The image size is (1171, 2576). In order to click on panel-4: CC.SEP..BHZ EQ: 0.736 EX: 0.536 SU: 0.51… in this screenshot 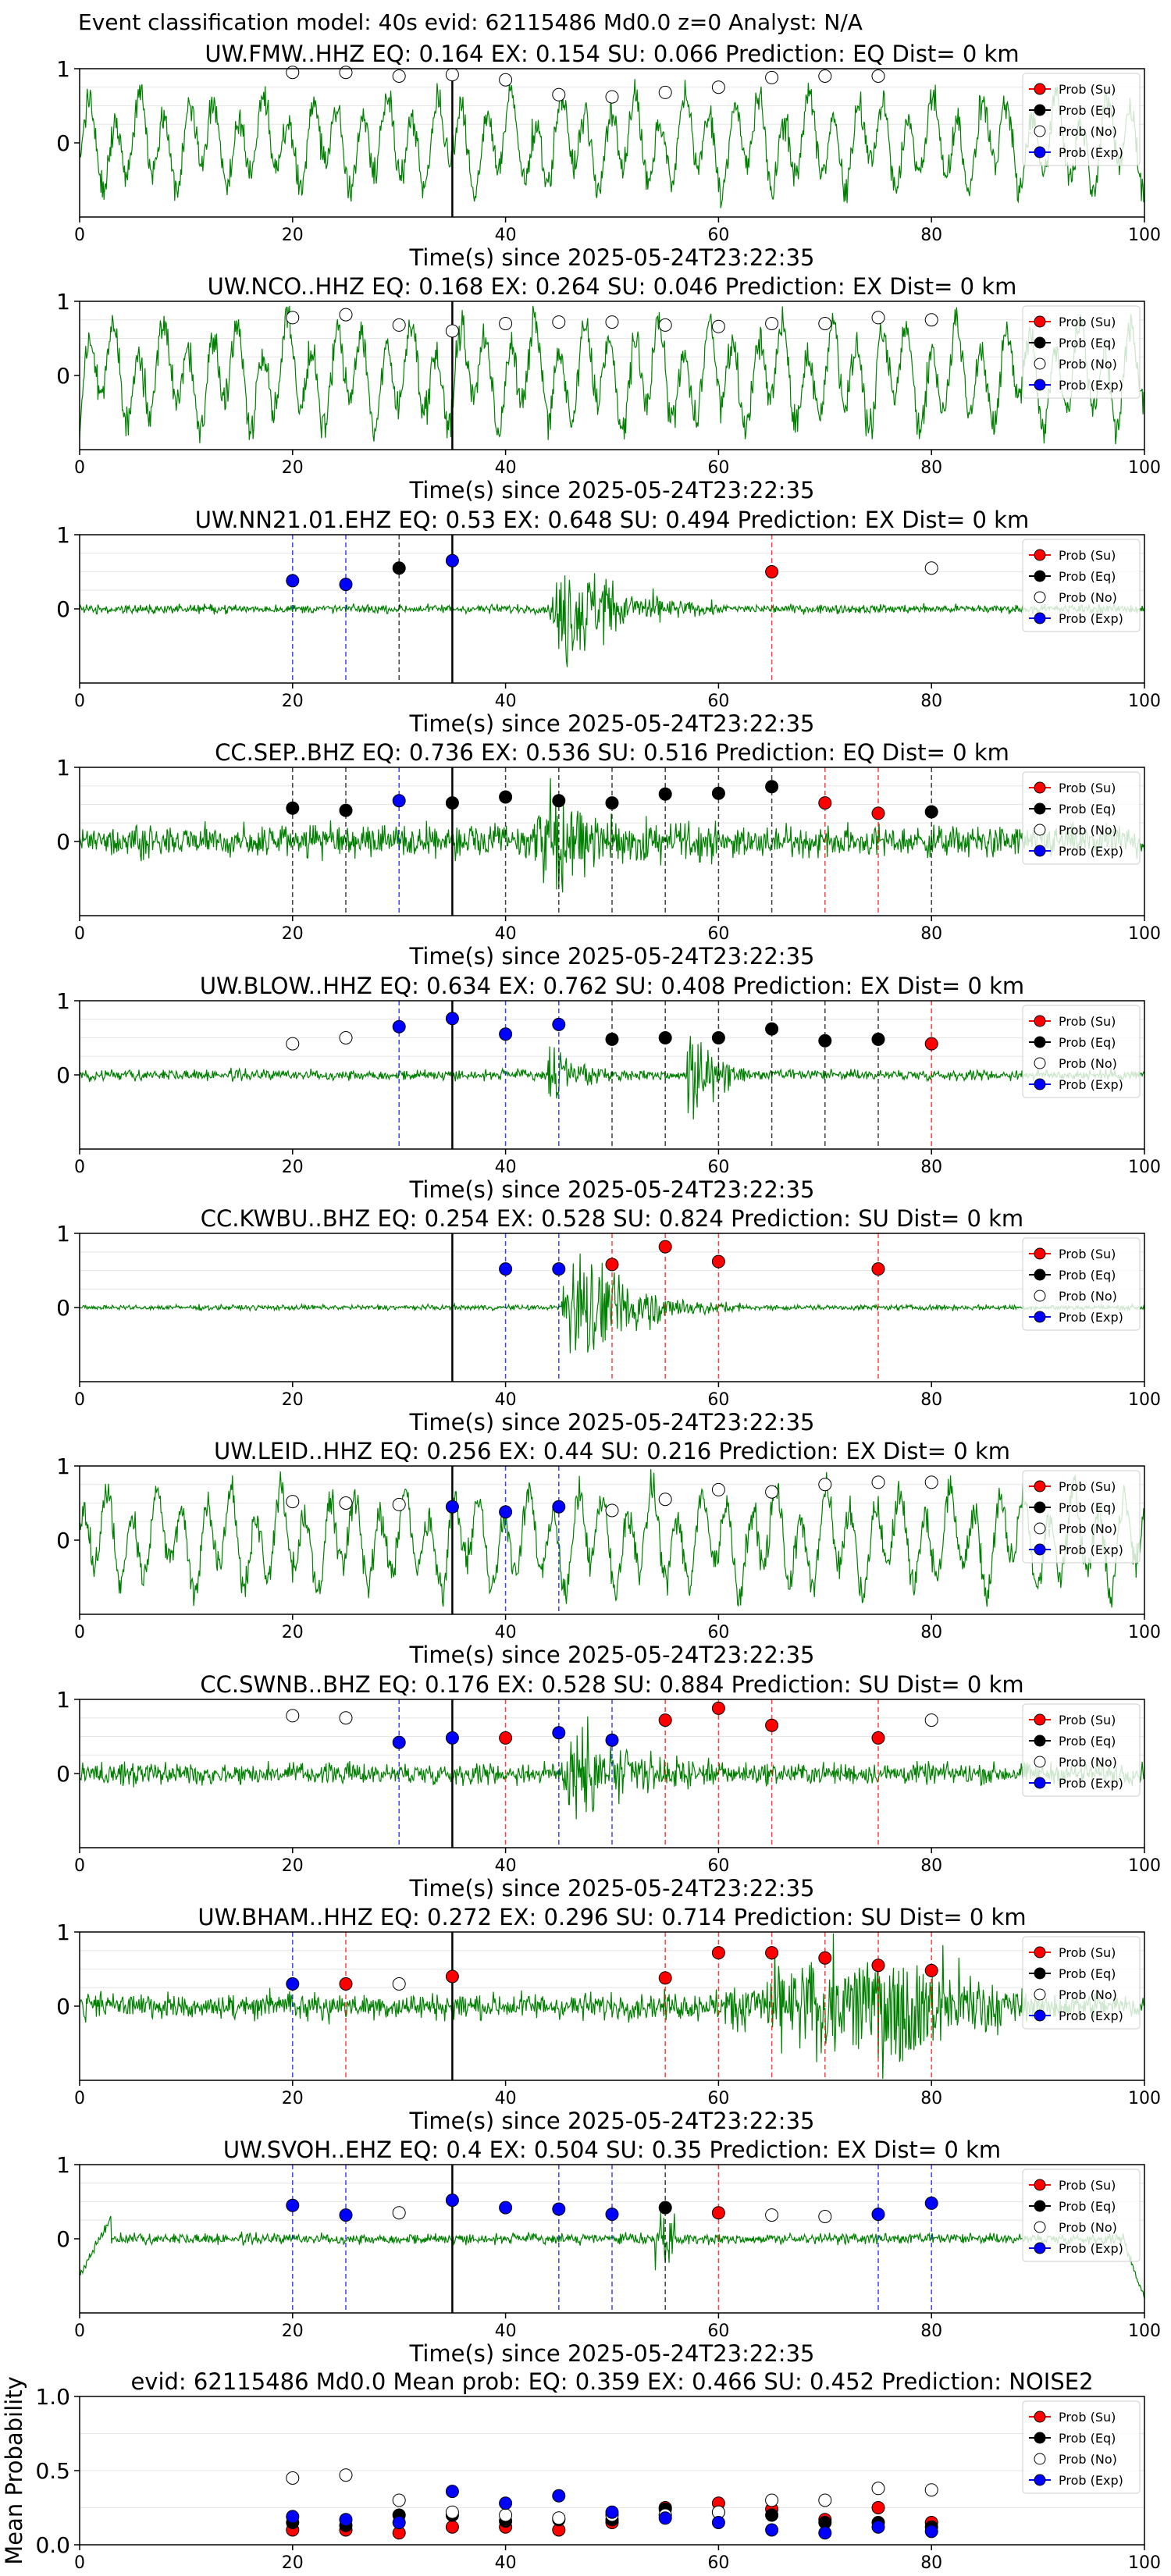, I will do `click(608, 854)`.